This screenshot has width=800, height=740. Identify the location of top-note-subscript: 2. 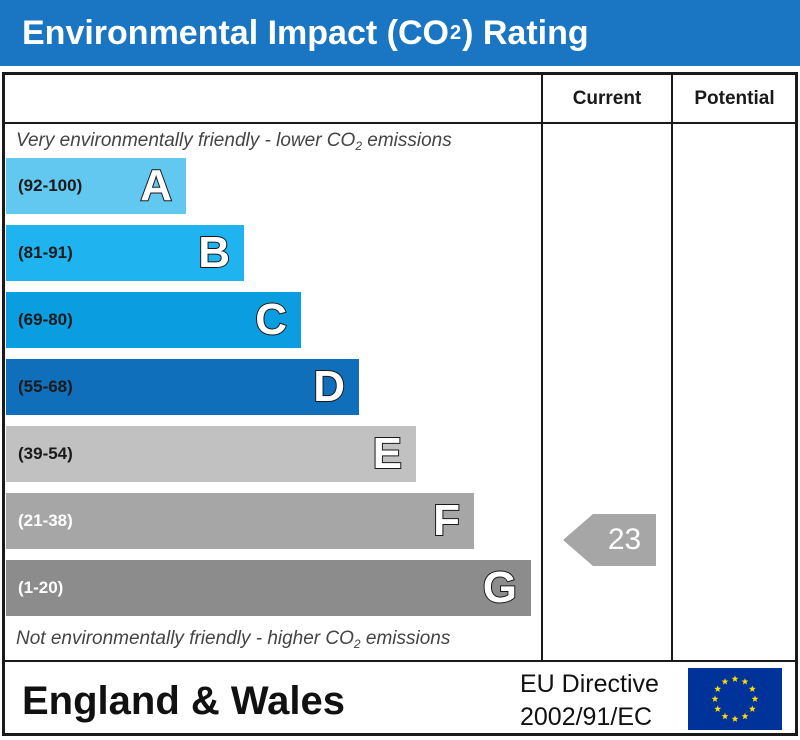
(358, 146).